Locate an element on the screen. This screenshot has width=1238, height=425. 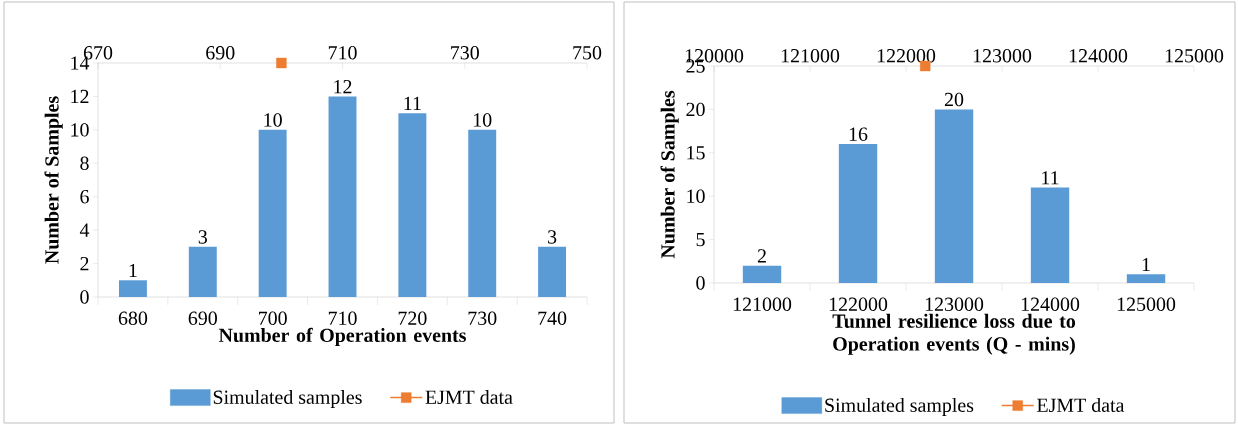
x-tick-label: 122000 is located at coordinates (858, 304).